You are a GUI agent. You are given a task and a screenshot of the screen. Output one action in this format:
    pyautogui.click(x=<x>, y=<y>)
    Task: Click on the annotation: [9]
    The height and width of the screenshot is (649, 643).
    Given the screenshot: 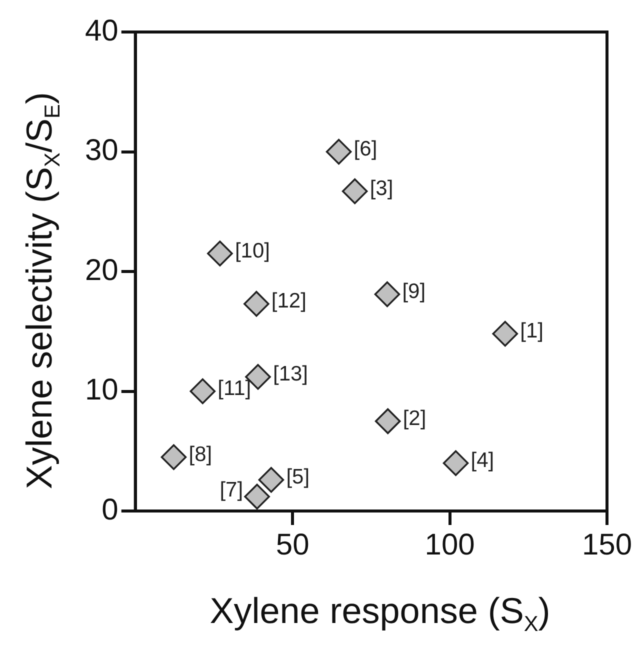 What is the action you would take?
    pyautogui.click(x=414, y=292)
    